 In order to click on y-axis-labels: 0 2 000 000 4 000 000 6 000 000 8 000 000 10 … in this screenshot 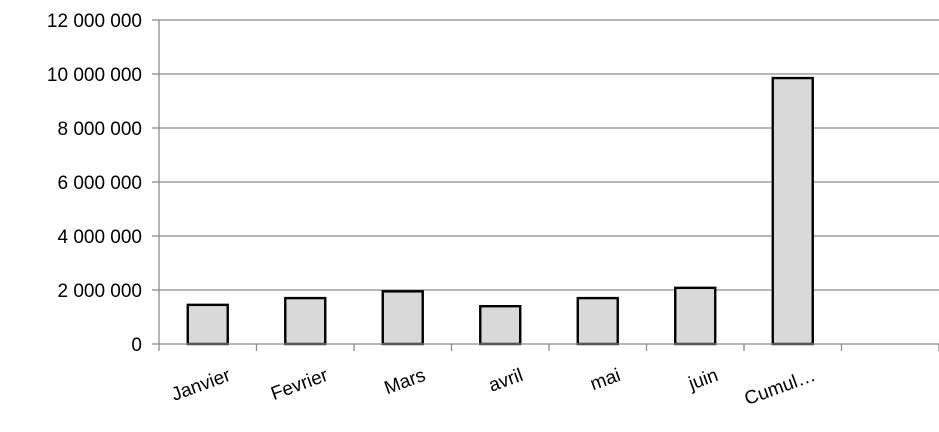, I will do `click(94, 183)`.